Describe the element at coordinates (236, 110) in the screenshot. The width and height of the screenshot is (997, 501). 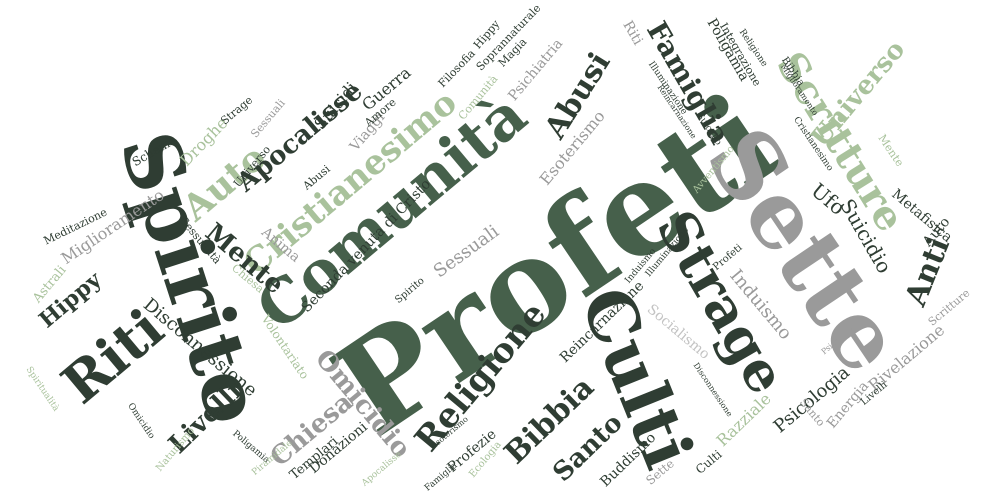
I see `word-strage2: Strage` at that location.